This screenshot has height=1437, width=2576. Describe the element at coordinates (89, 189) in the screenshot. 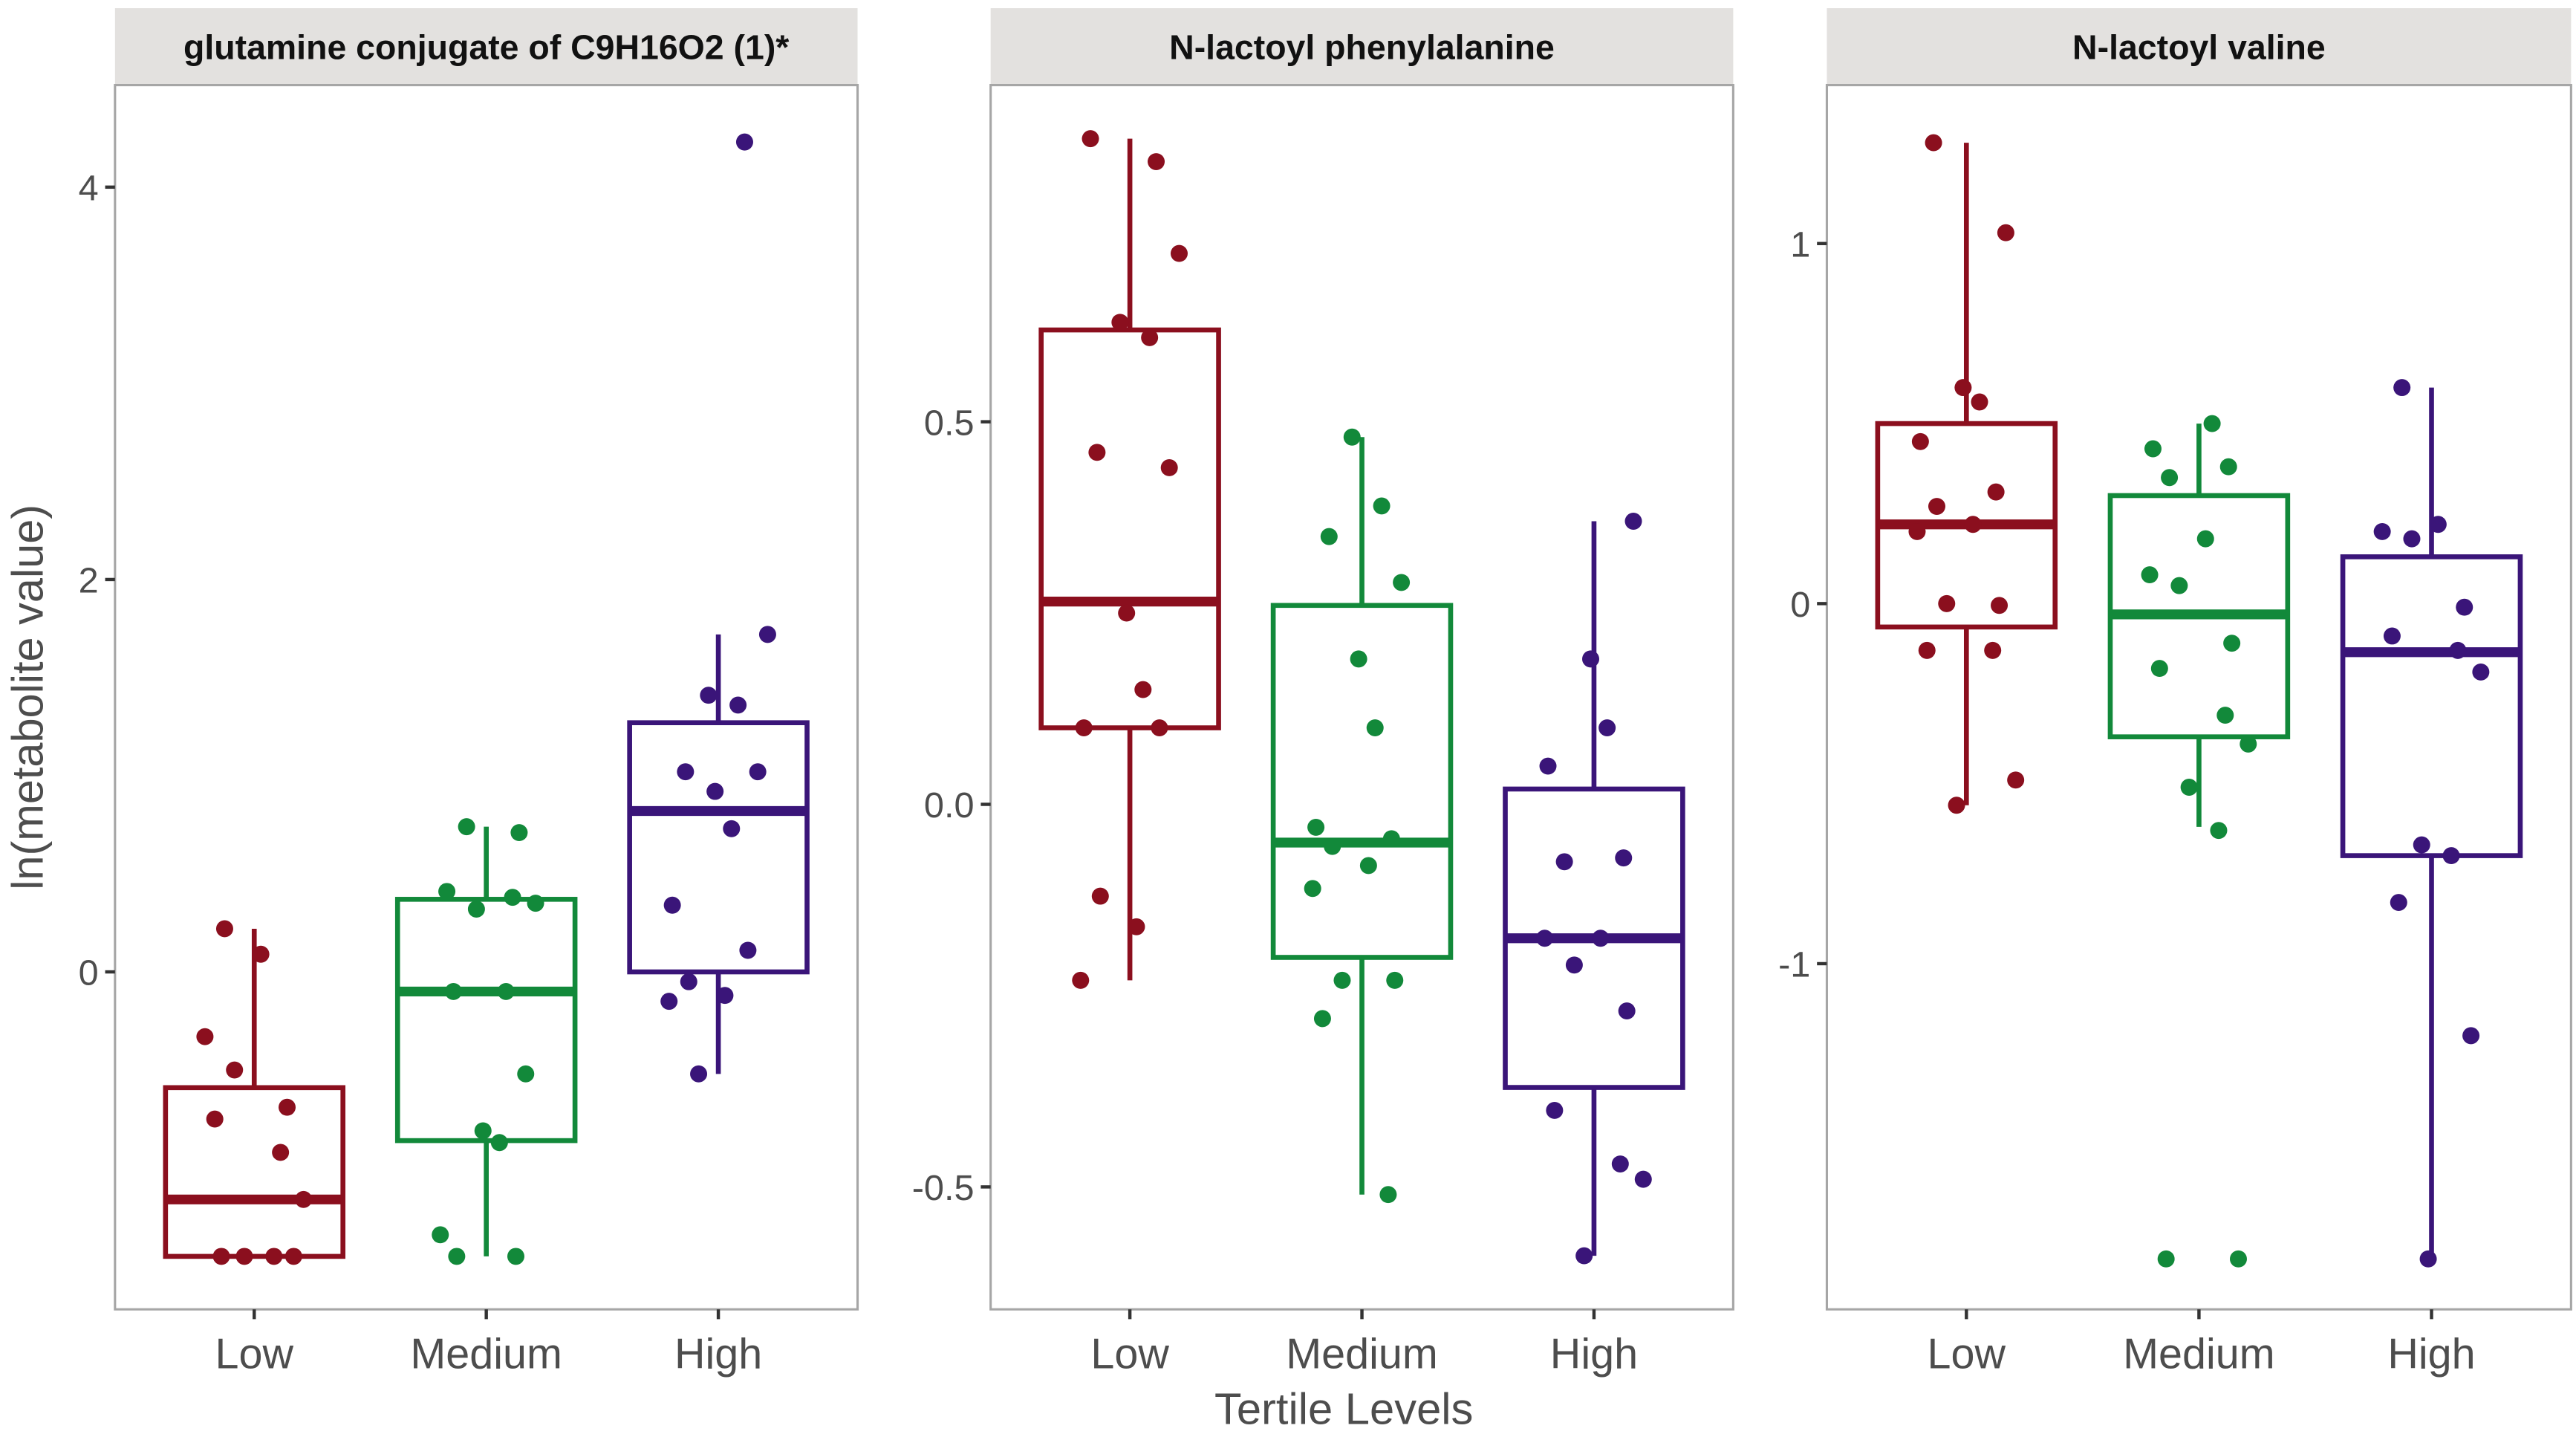

I see `y-tick-label: 4` at that location.